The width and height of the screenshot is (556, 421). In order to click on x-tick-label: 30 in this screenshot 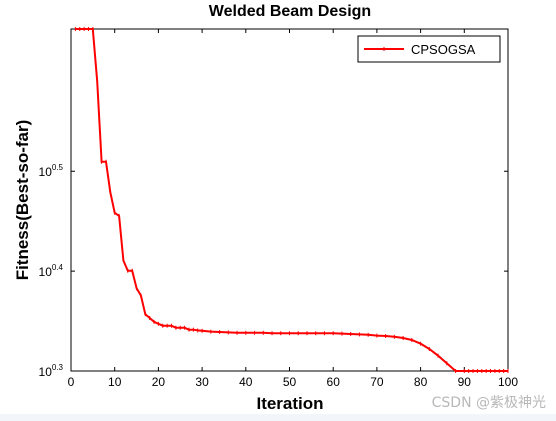, I will do `click(202, 382)`.